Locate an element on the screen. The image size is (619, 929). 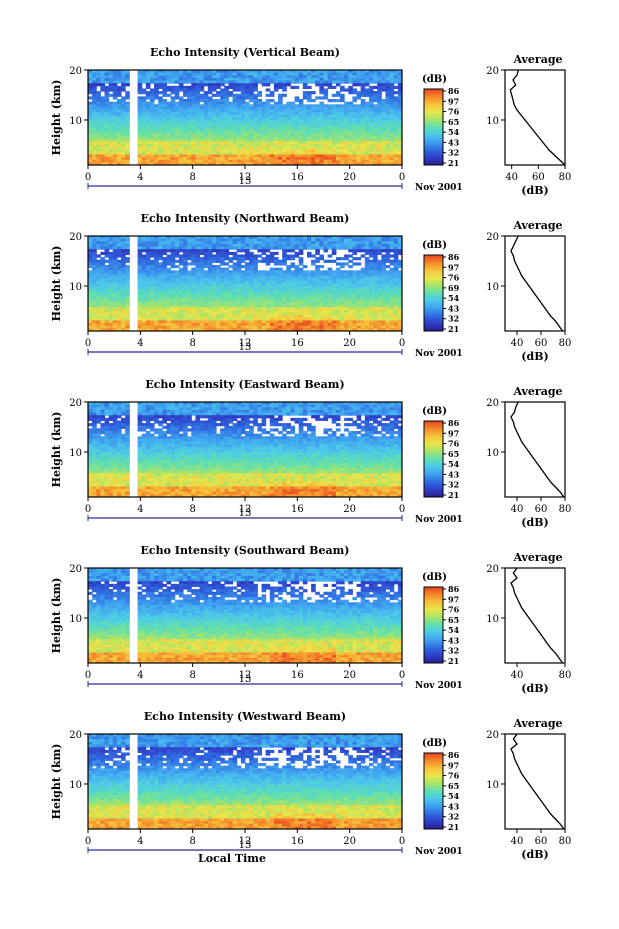
colorbar-segment is located at coordinates (433, 118).